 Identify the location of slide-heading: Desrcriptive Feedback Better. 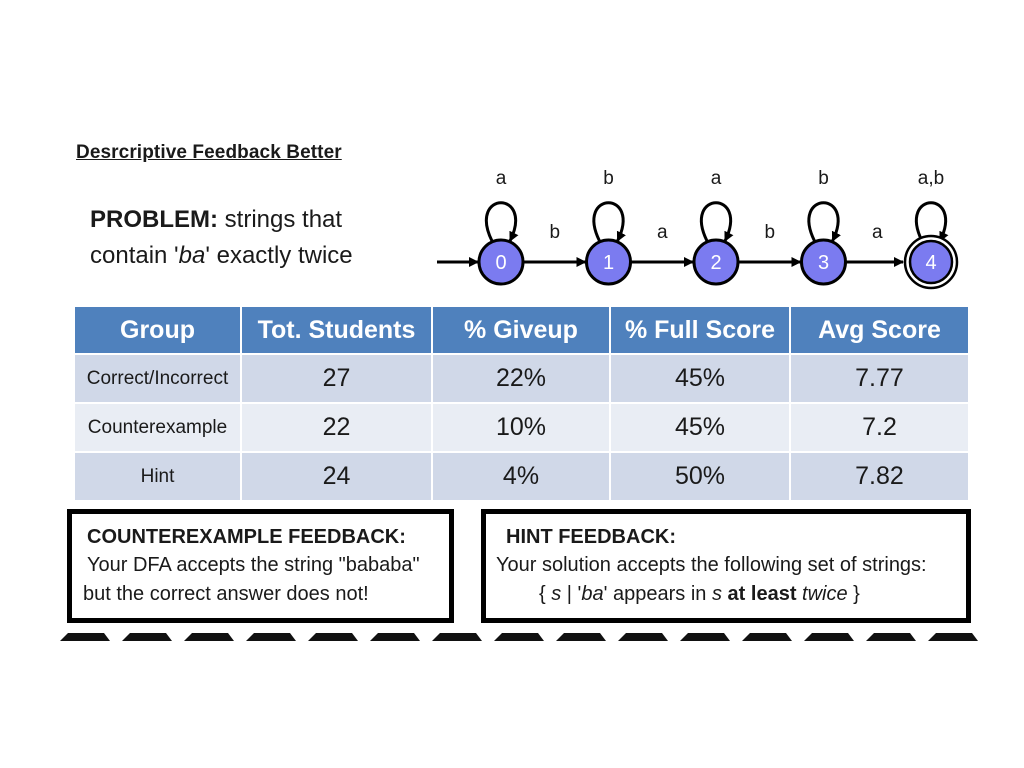
(209, 152).